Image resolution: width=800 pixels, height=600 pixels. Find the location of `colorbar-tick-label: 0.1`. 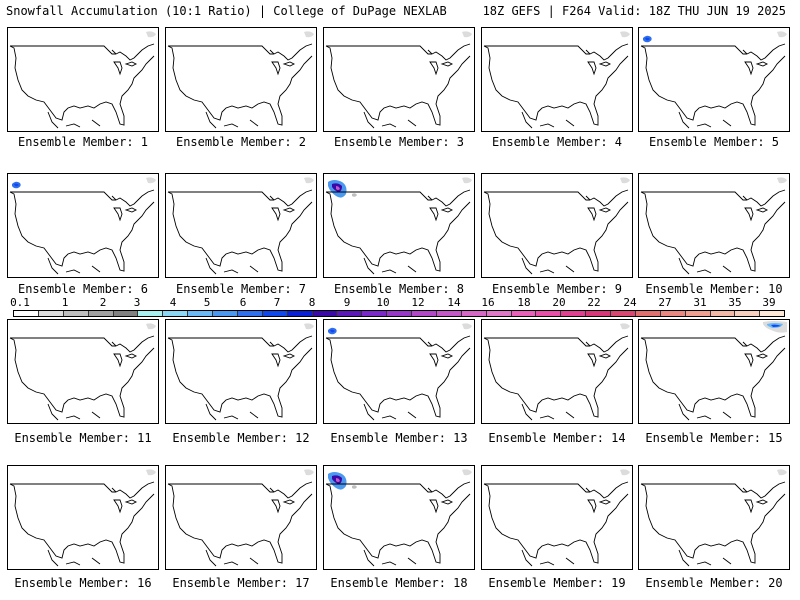

colorbar-tick-label: 0.1 is located at coordinates (20, 302).